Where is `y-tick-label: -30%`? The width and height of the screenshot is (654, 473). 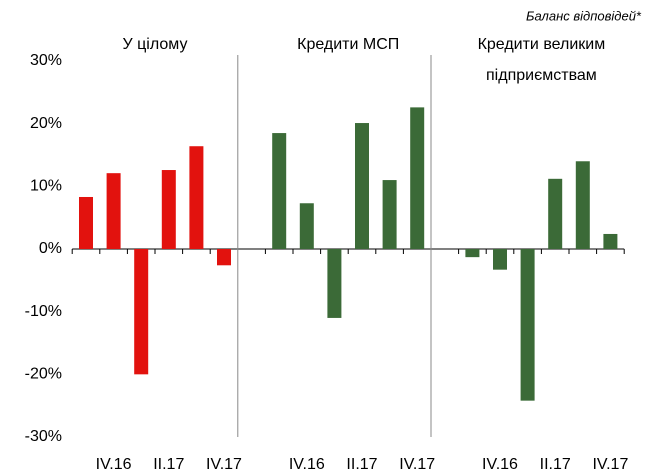 y-tick-label: -30% is located at coordinates (43, 436).